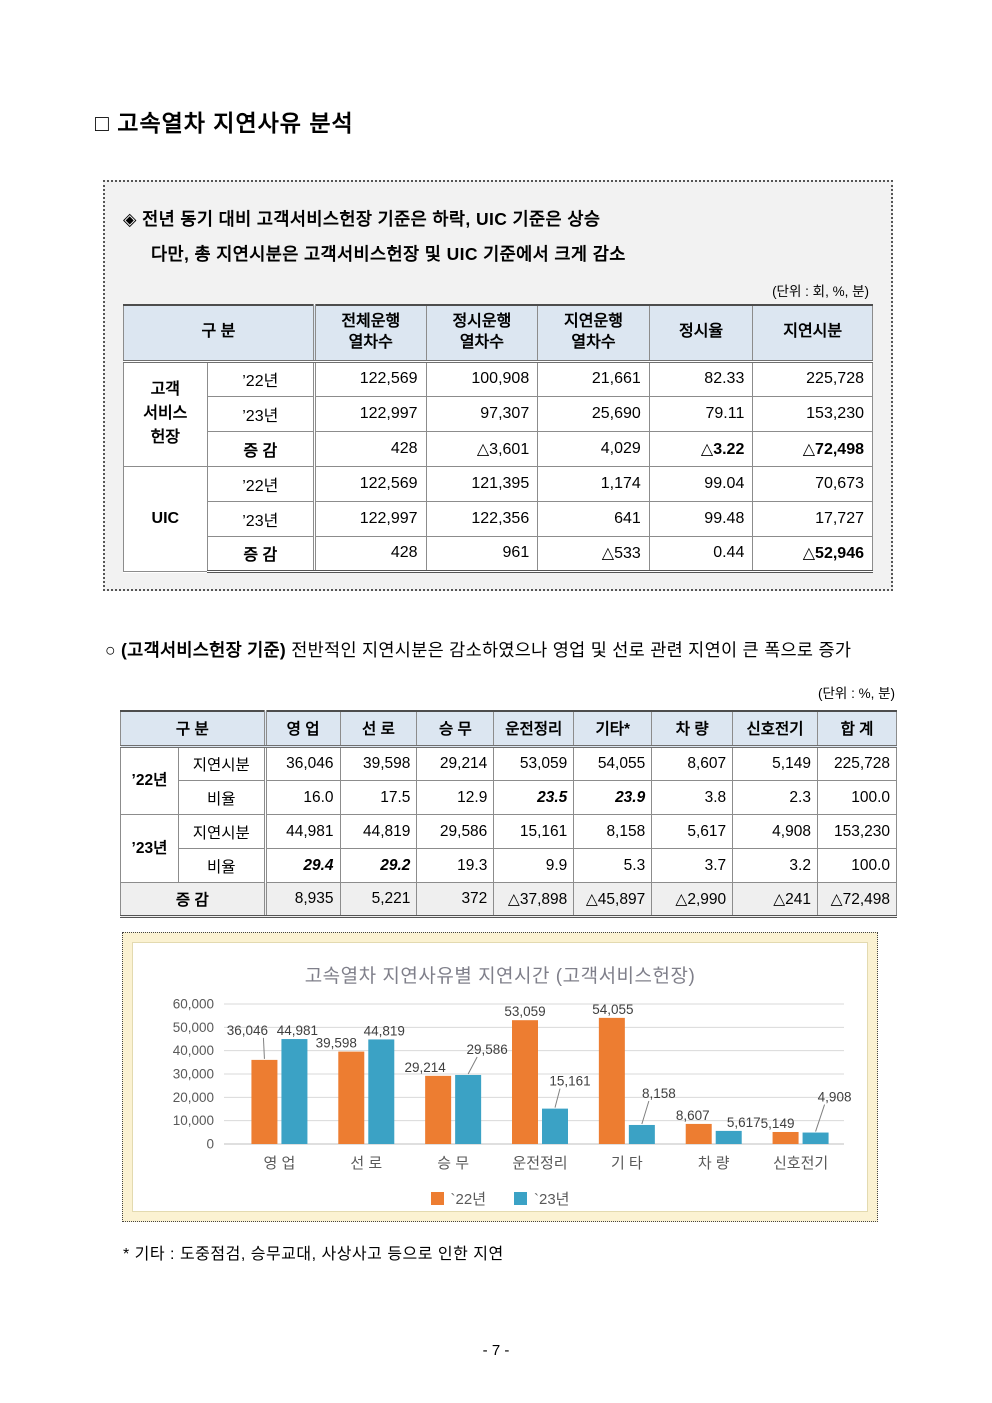 This screenshot has height=1403, width=992. Describe the element at coordinates (260, 518) in the screenshot. I see `row-label: ’23년` at that location.